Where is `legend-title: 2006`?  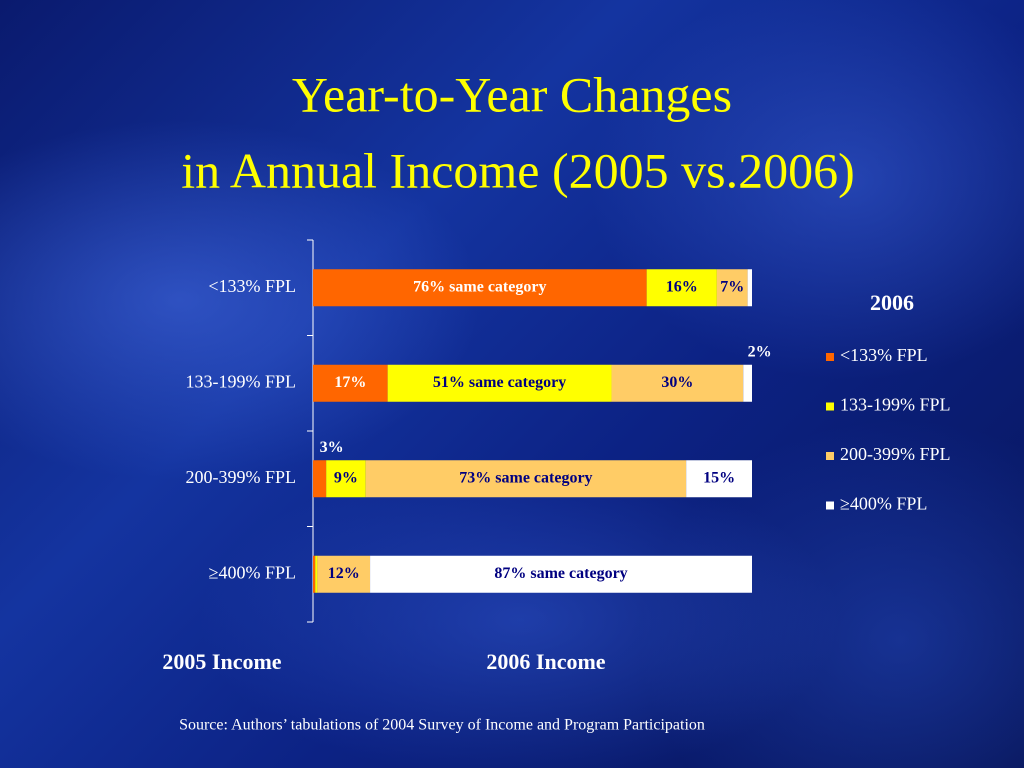 legend-title: 2006 is located at coordinates (892, 302).